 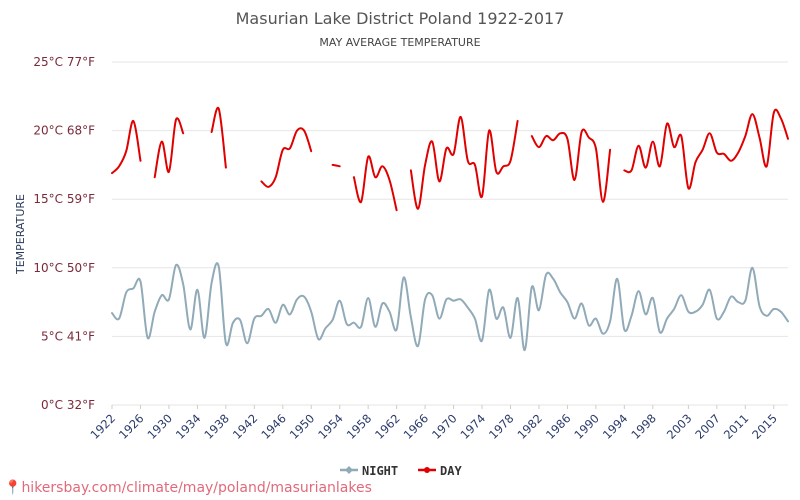 I want to click on x-tick-label-1: 1926, so click(x=131, y=426).